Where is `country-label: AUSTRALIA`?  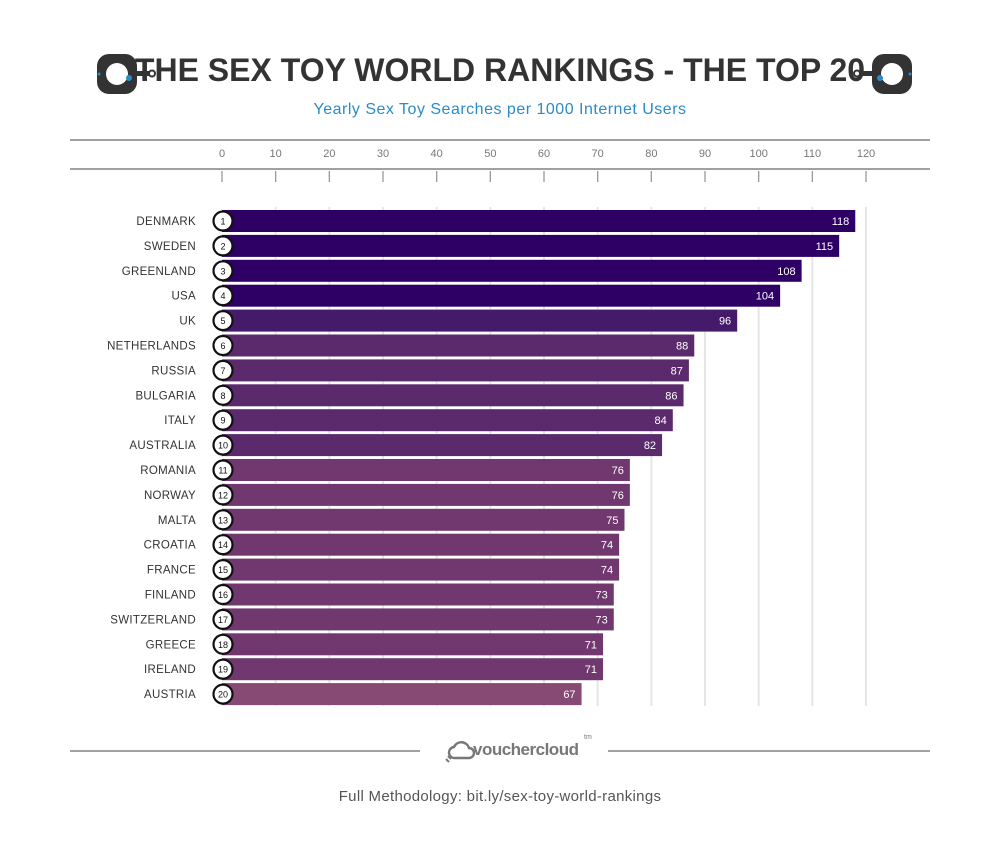 country-label: AUSTRALIA is located at coordinates (162, 446).